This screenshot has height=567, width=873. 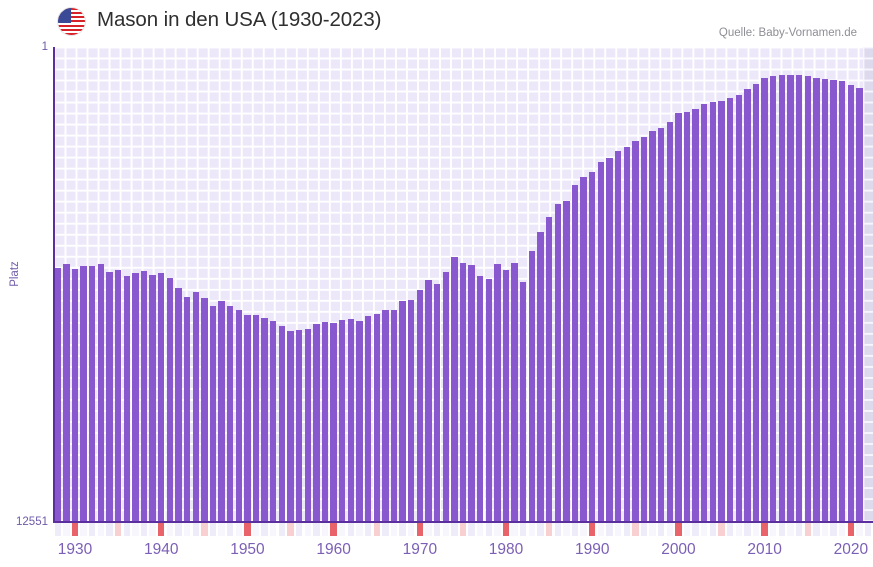 What do you see at coordinates (247, 549) in the screenshot?
I see `x-axis-tick-label: 1950` at bounding box center [247, 549].